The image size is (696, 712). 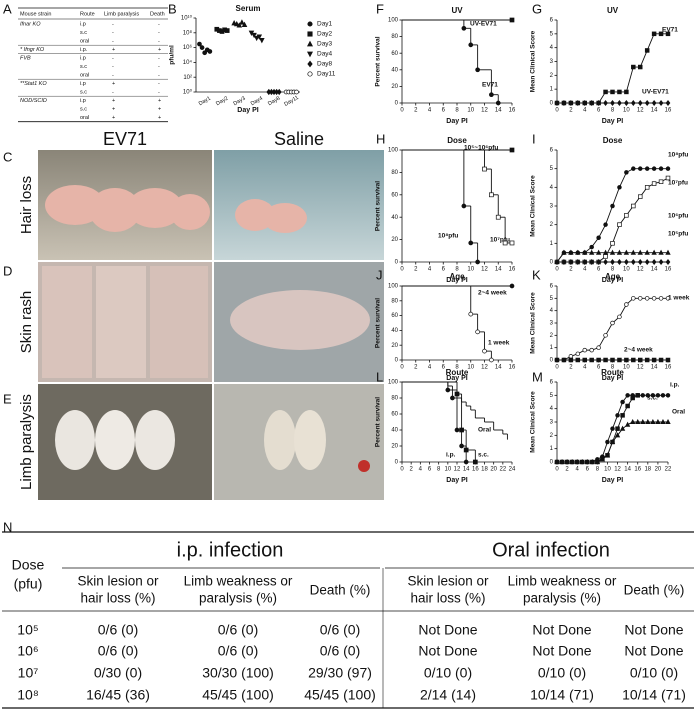 I want to click on chart-title: Dose, so click(x=613, y=140).